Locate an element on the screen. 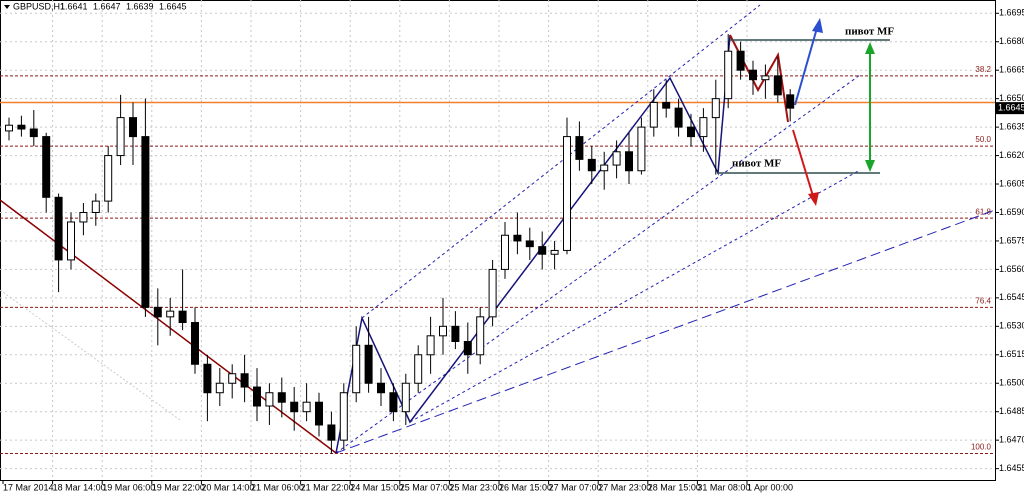 Image resolution: width=1024 pixels, height=495 pixels. y-tick-label: 1.6500 is located at coordinates (1011, 383).